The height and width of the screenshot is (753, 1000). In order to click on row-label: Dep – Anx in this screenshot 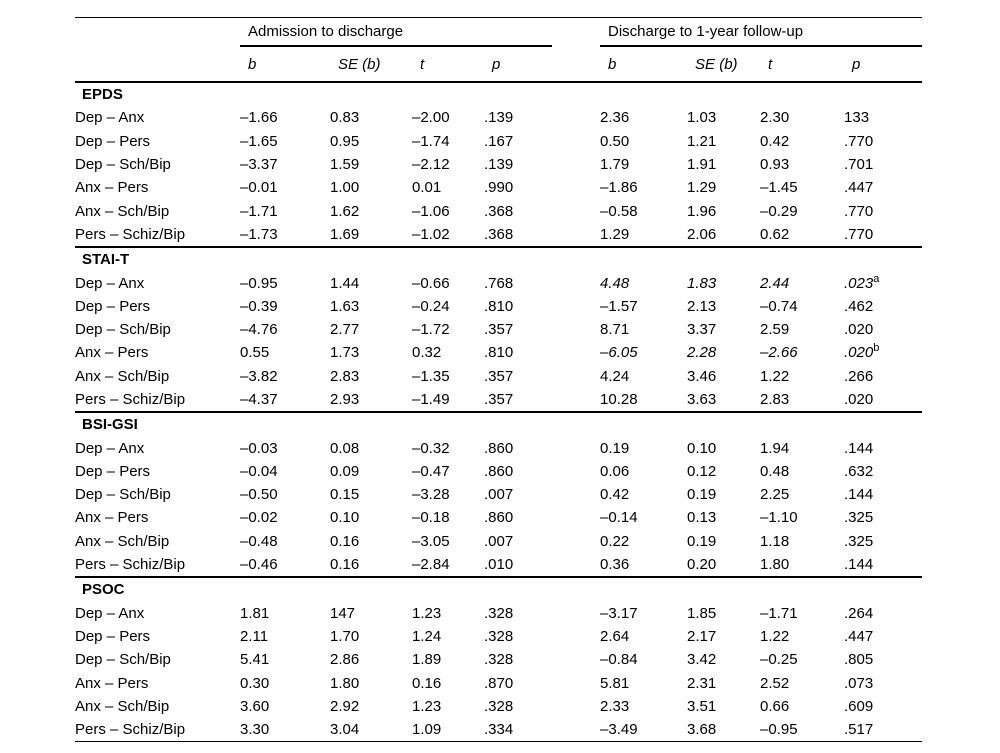, I will do `click(110, 118)`.